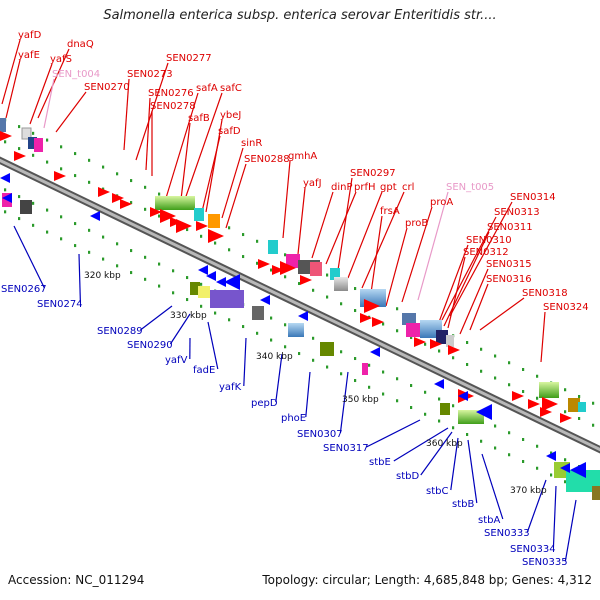 The width and height of the screenshot is (600, 600). I want to click on gene-label-crl: crl, so click(408, 187).